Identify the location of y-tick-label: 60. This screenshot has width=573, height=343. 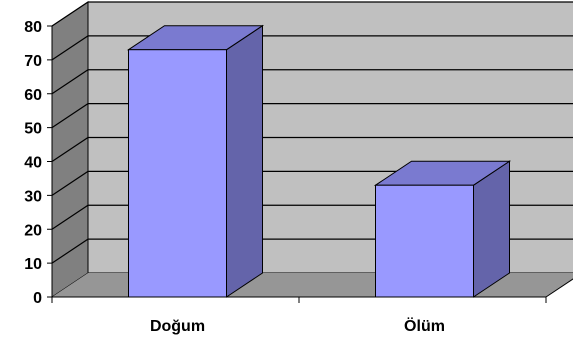
(33, 95).